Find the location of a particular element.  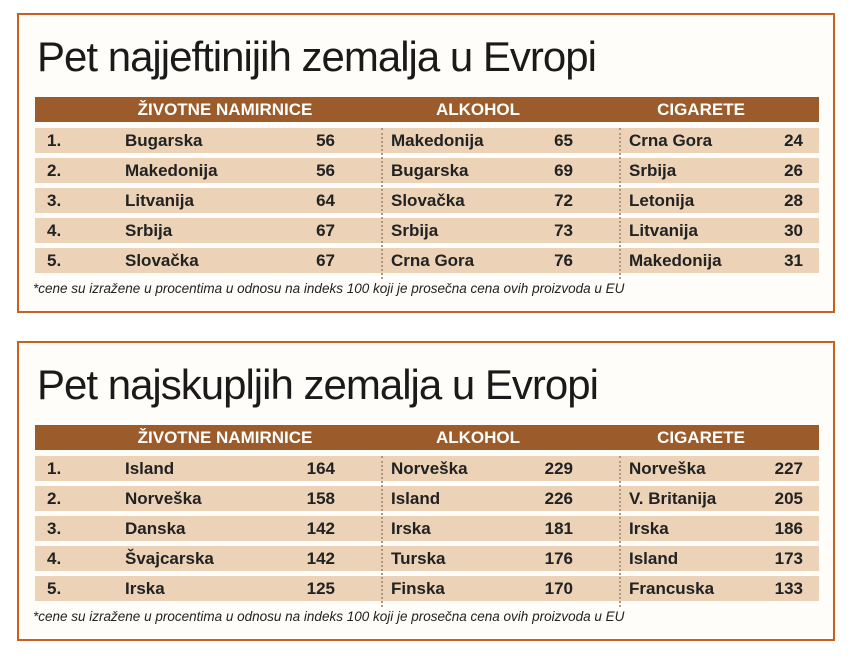

table-row: 2. Makedonija 56 Bugarska 69 Srbija 26 is located at coordinates (427, 170).